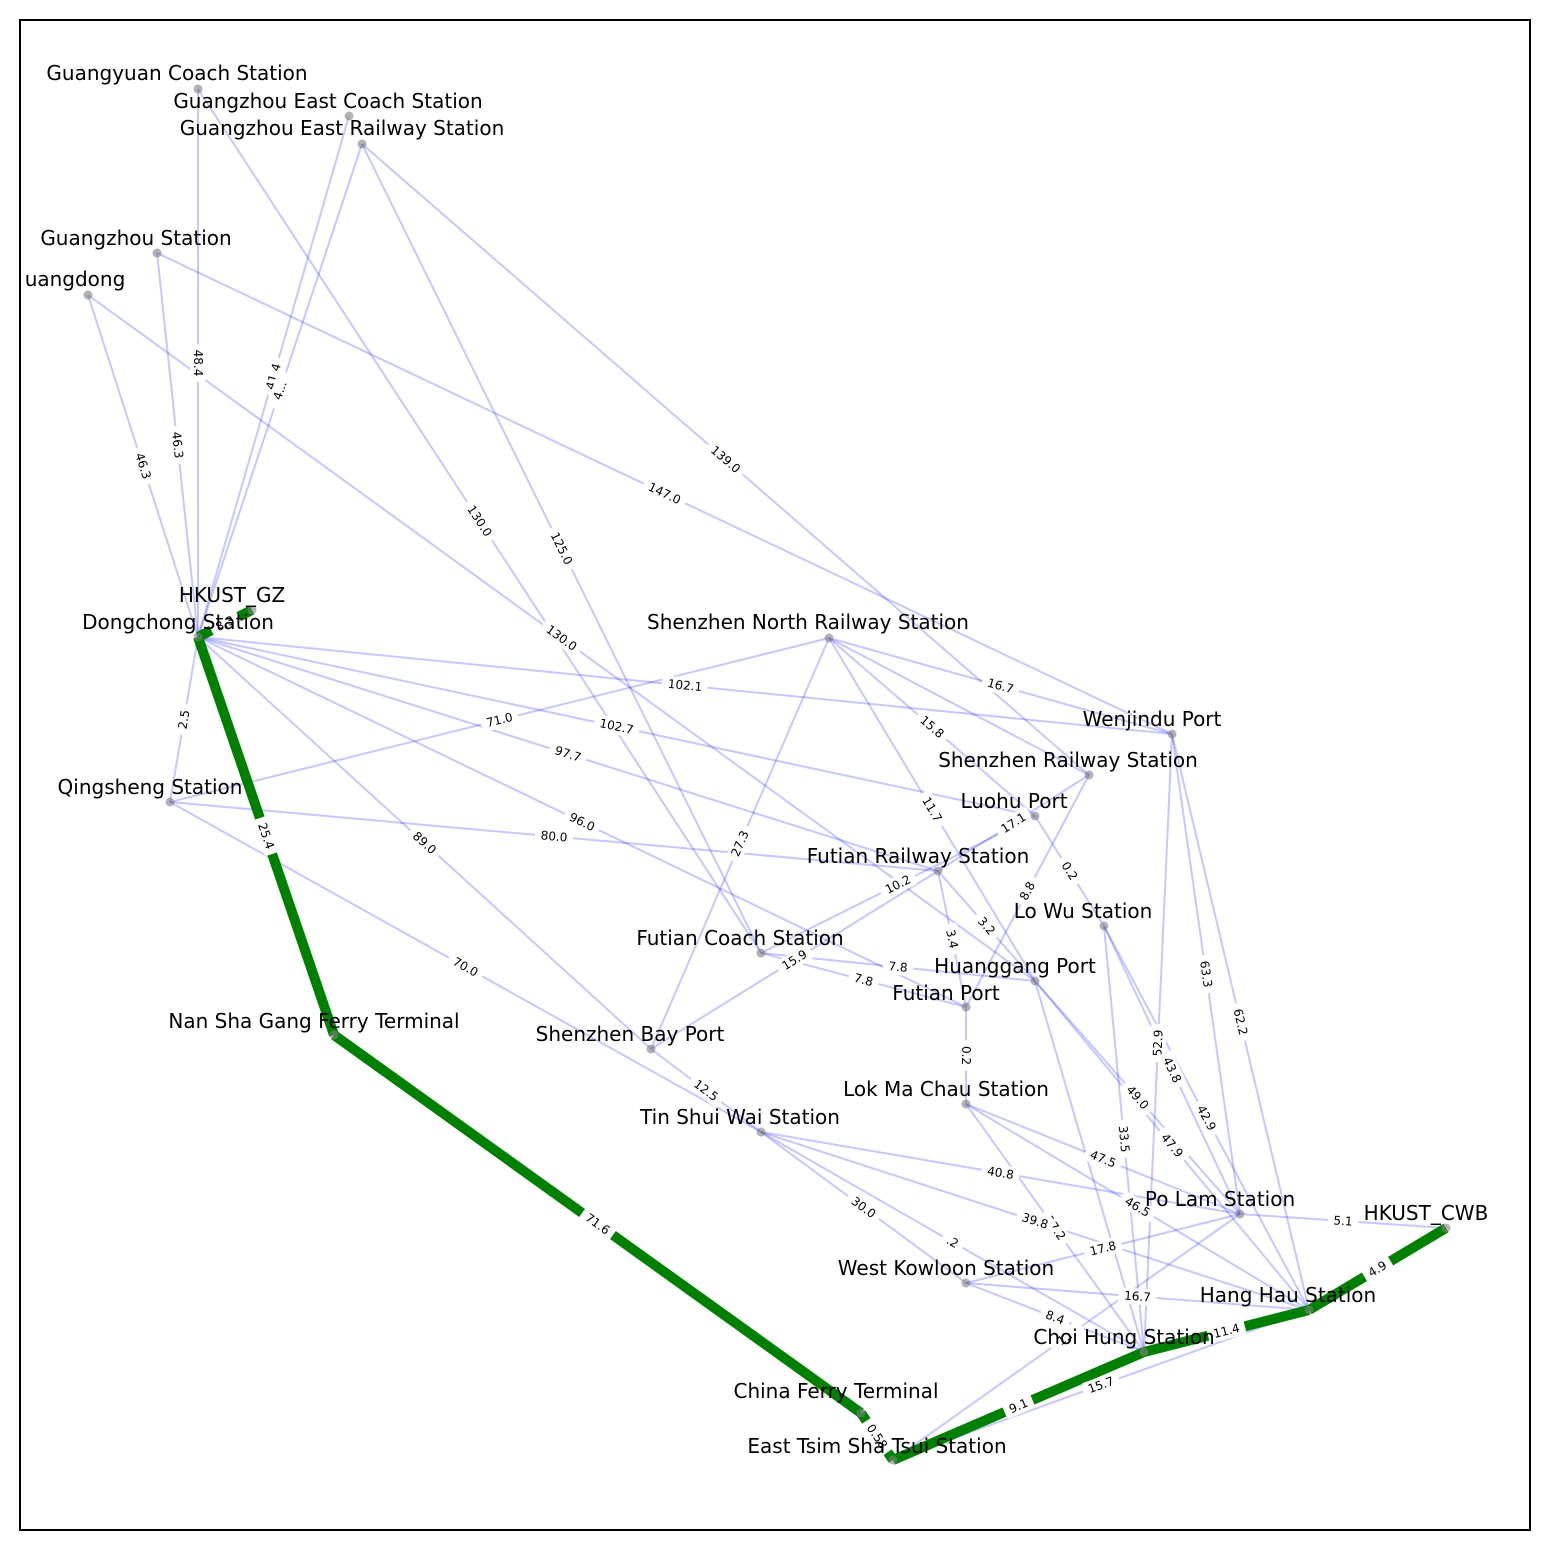  What do you see at coordinates (198, 637) in the screenshot?
I see `node-dongchong` at bounding box center [198, 637].